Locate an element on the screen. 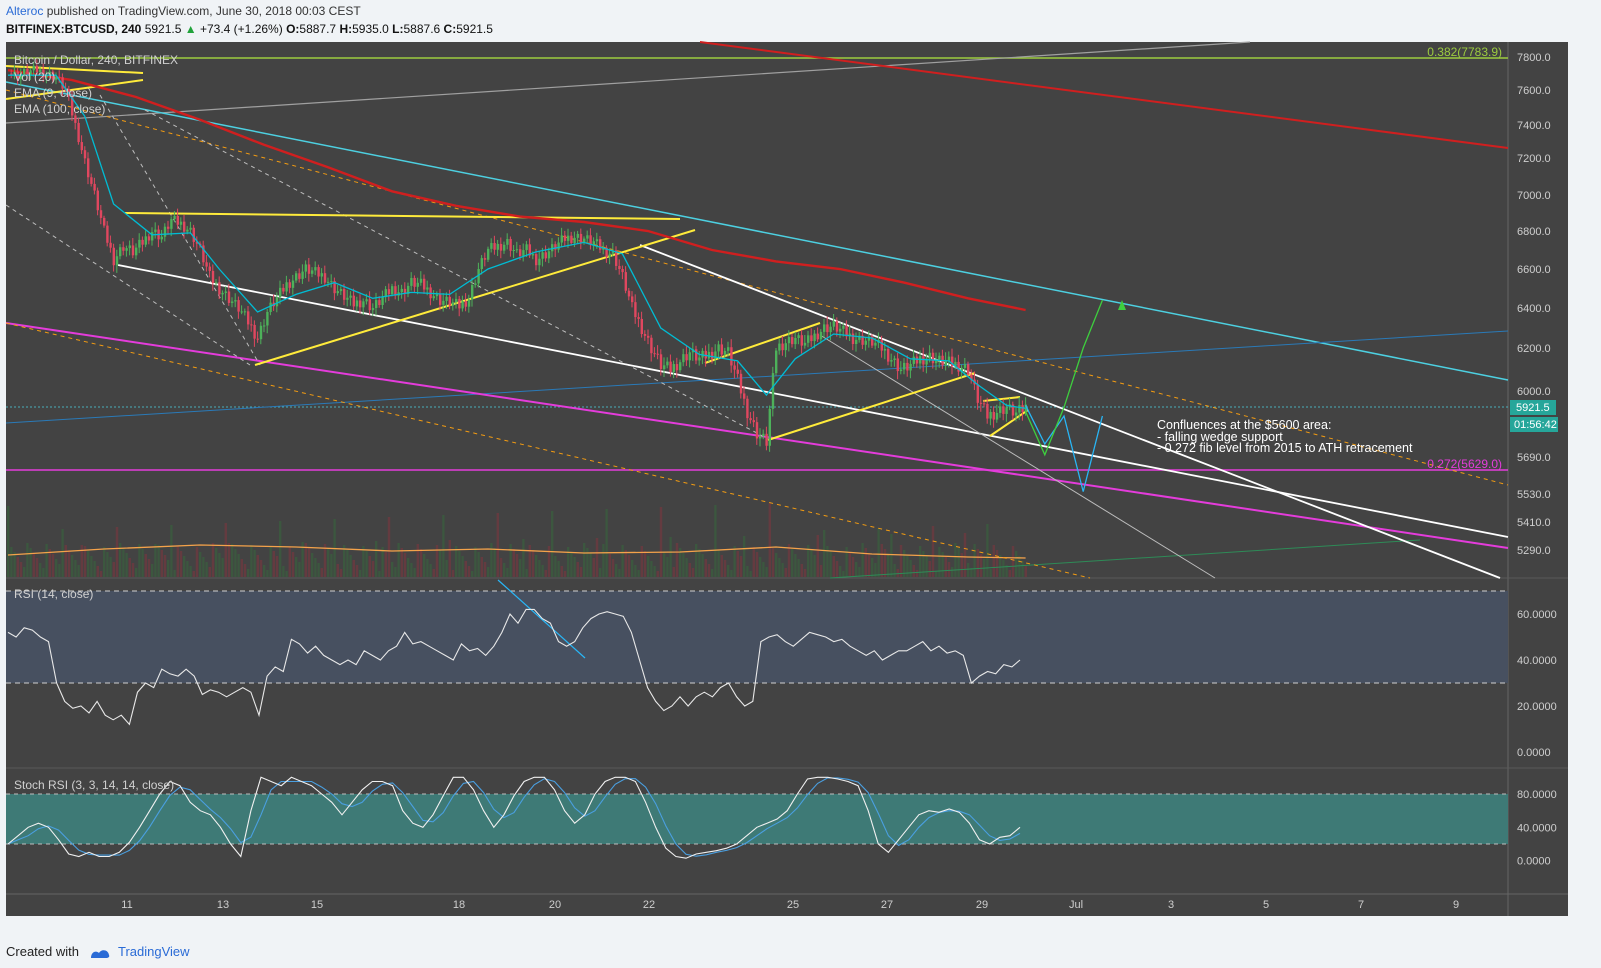 Image resolution: width=1601 pixels, height=968 pixels. author-link: Alteroc is located at coordinates (25, 11).